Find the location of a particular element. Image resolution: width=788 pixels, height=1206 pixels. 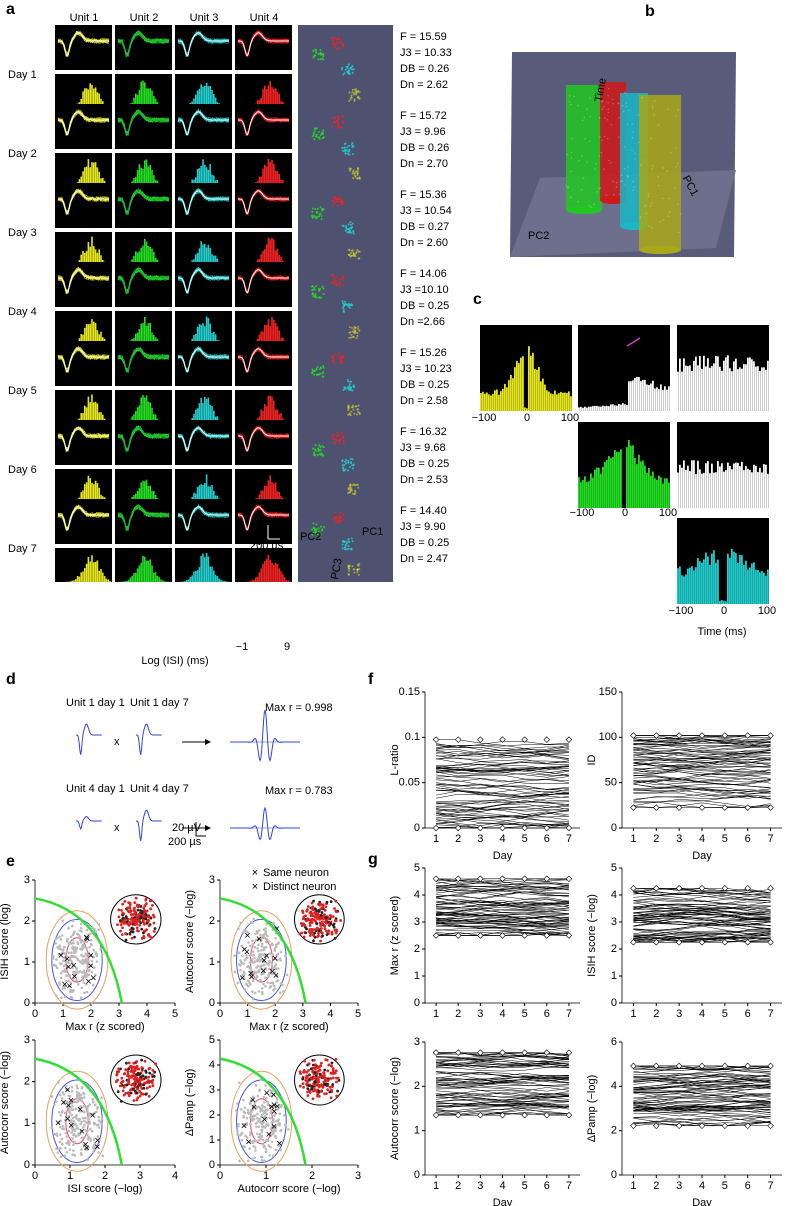

legend-marker: × is located at coordinates (255, 873).